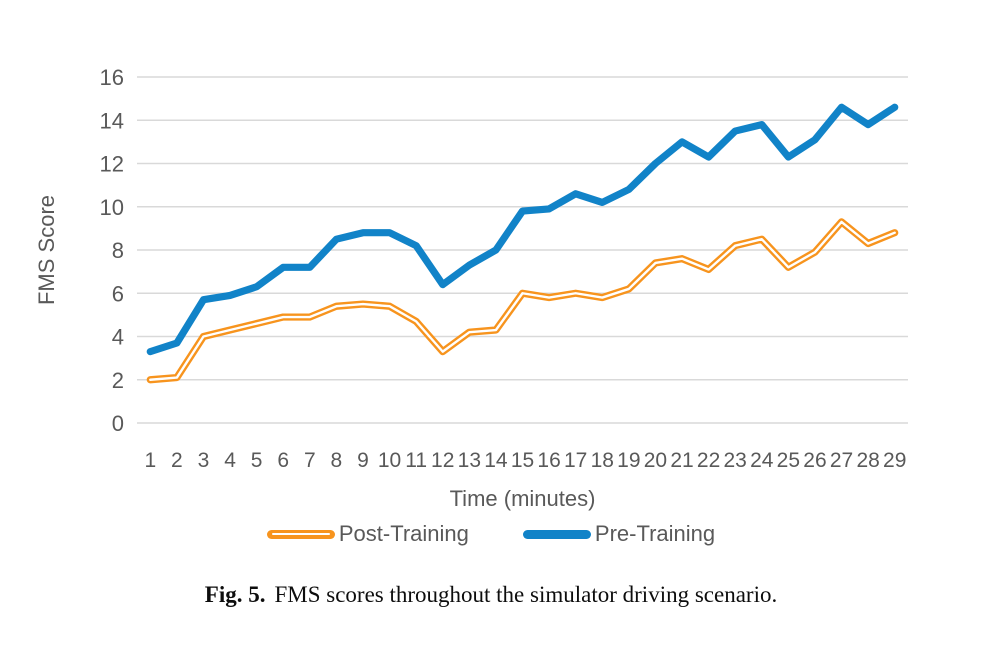 The image size is (982, 646). I want to click on x-tick-label: 19, so click(628, 460).